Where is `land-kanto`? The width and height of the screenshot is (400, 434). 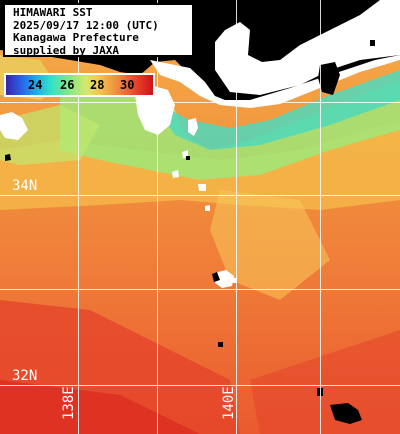 land-kanto is located at coordinates (280, 47).